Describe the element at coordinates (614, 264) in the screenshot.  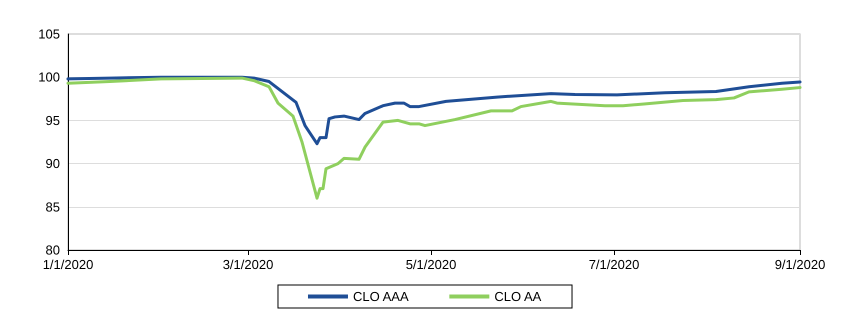
I see `x-tick-label: 7/1/2020` at that location.